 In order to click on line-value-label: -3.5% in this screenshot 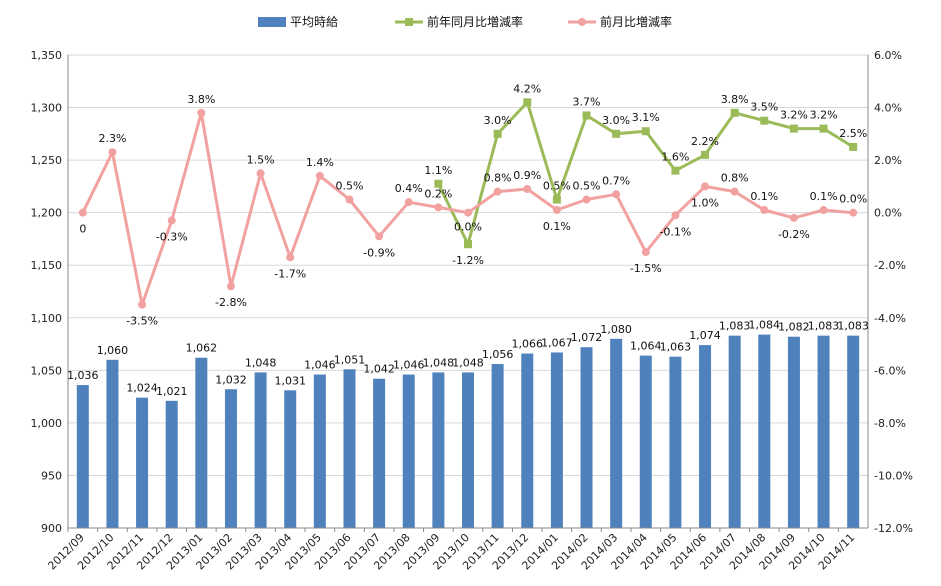, I will do `click(142, 321)`.